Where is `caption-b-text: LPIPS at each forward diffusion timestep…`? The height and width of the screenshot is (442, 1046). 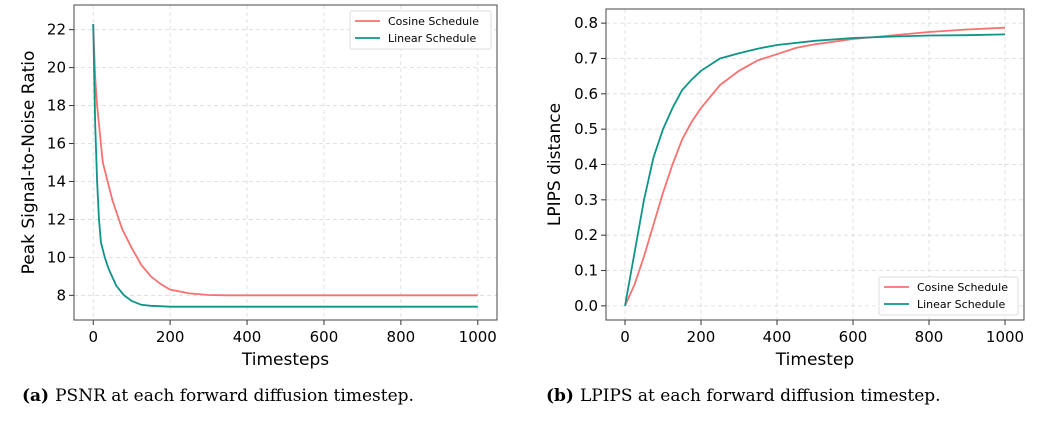 caption-b-text: LPIPS at each forward diffusion timestep… is located at coordinates (760, 396).